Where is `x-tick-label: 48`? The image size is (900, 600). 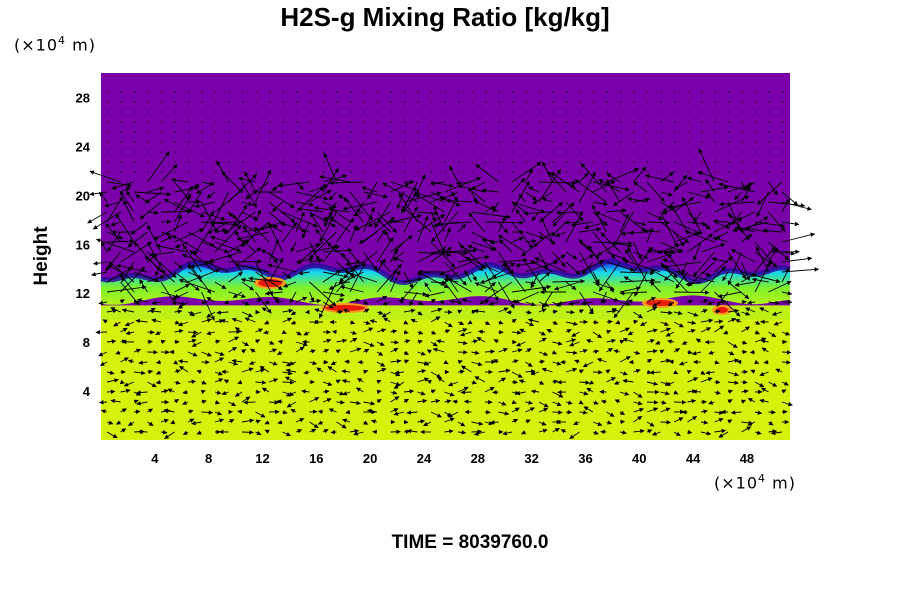
x-tick-label: 48 is located at coordinates (747, 458).